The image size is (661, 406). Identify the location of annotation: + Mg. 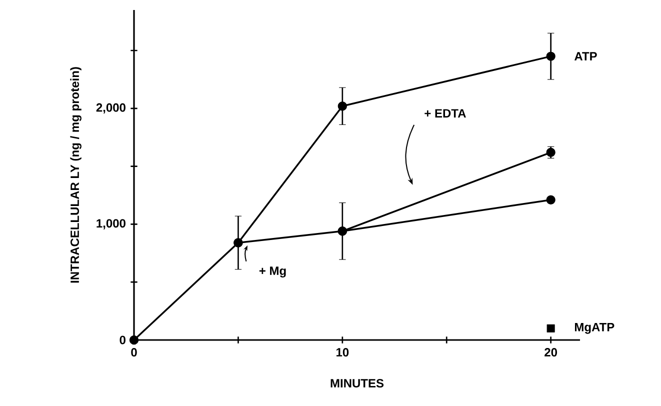
(272, 272).